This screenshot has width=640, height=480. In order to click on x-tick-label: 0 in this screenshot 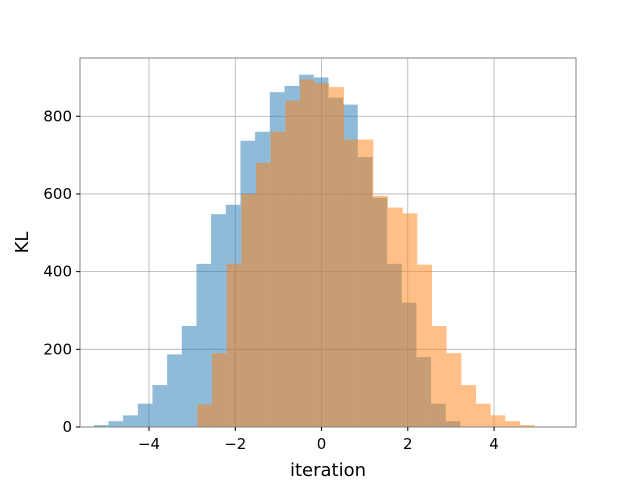, I will do `click(322, 444)`.